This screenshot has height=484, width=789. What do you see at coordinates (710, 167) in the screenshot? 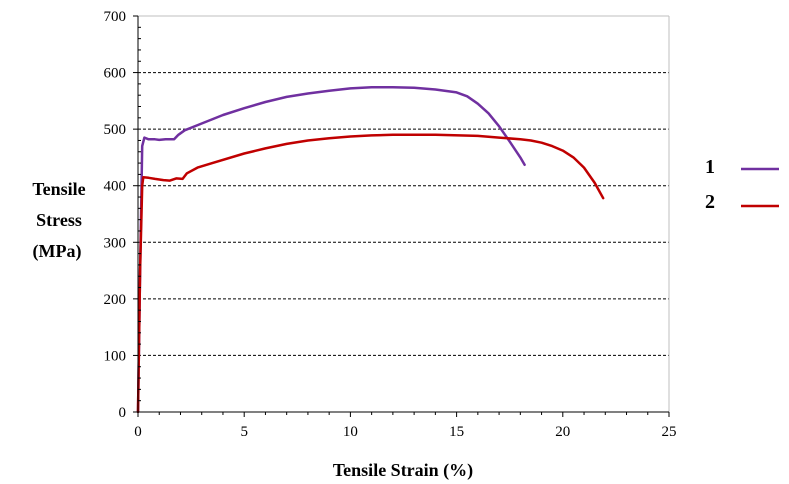
I see `legend-label-1: 1` at bounding box center [710, 167].